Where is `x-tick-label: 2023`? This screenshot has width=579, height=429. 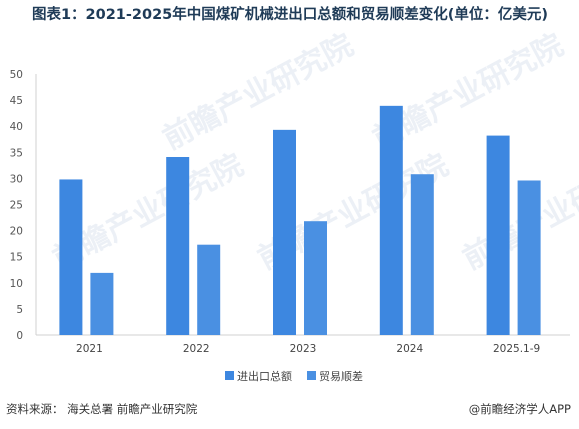
x-tick-label: 2023 is located at coordinates (303, 349).